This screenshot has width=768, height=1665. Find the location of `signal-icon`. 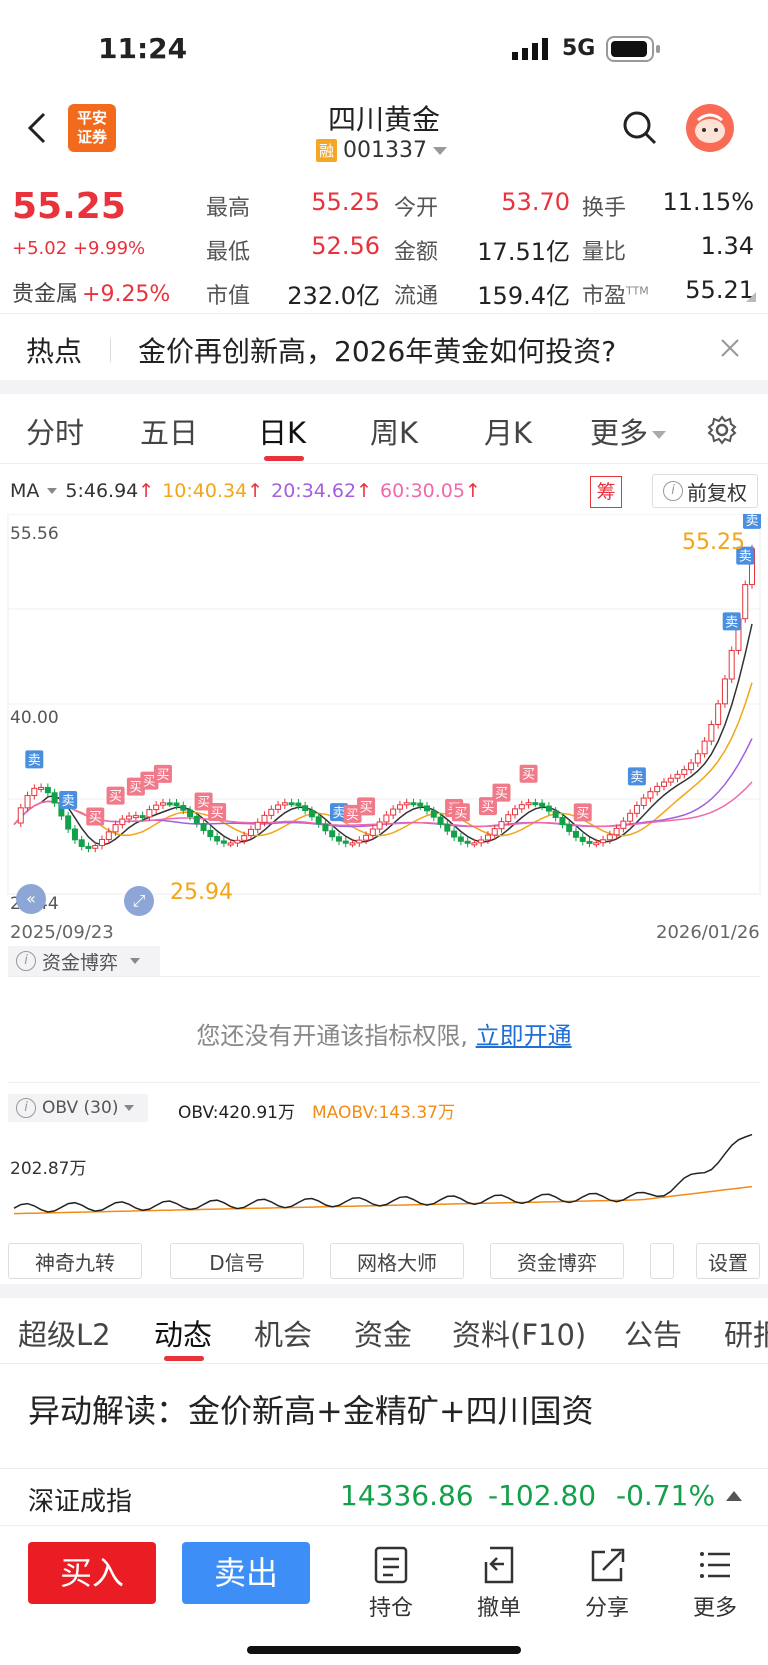

signal-icon is located at coordinates (532, 49).